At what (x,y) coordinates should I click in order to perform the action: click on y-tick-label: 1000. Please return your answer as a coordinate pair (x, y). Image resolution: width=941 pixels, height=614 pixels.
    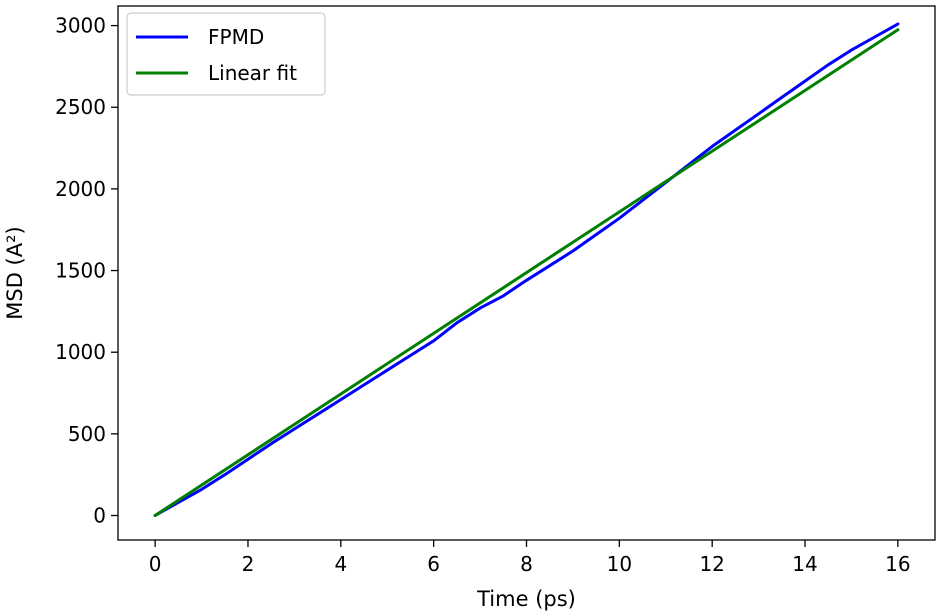
    Looking at the image, I should click on (80, 352).